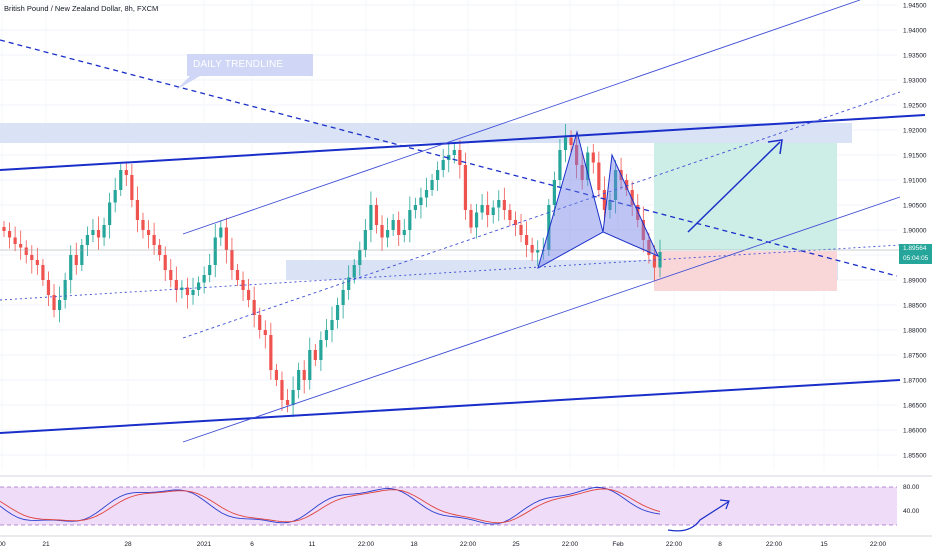 This screenshot has width=932, height=550. I want to click on target-zone, so click(745, 196).